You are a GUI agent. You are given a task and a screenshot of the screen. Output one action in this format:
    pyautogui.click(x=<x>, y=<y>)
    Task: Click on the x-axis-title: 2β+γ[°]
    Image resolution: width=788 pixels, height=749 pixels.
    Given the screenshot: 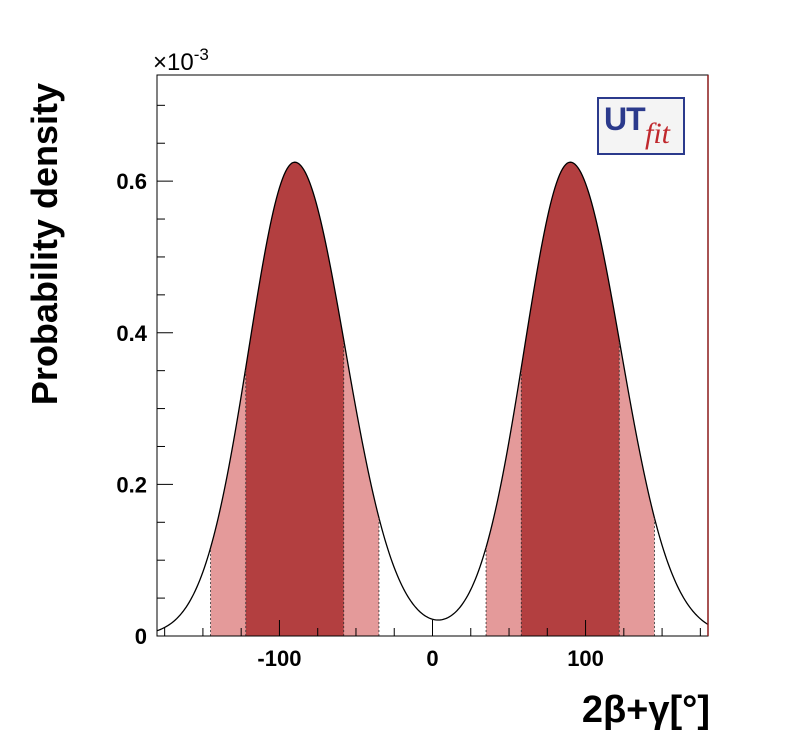 What is the action you would take?
    pyautogui.click(x=646, y=710)
    